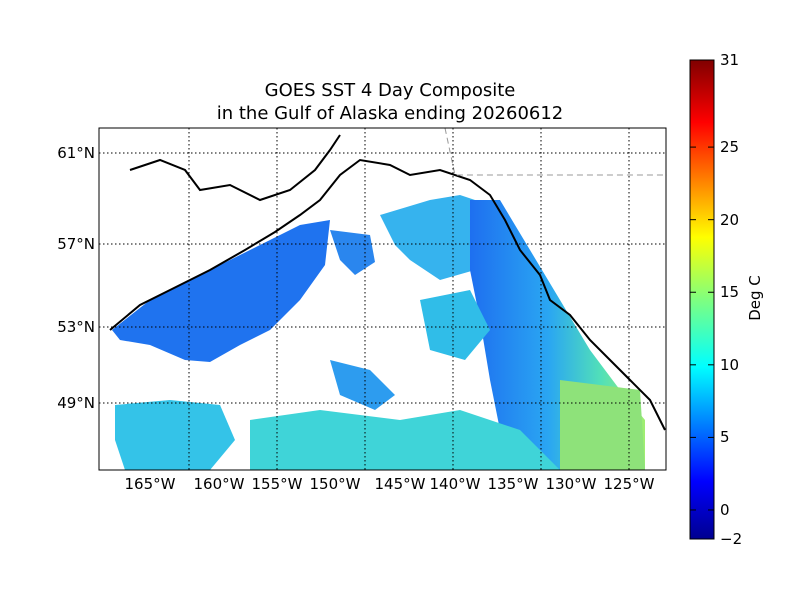 The image size is (800, 600). Describe the element at coordinates (455, 325) in the screenshot. I see `sst-patch-mid` at that location.